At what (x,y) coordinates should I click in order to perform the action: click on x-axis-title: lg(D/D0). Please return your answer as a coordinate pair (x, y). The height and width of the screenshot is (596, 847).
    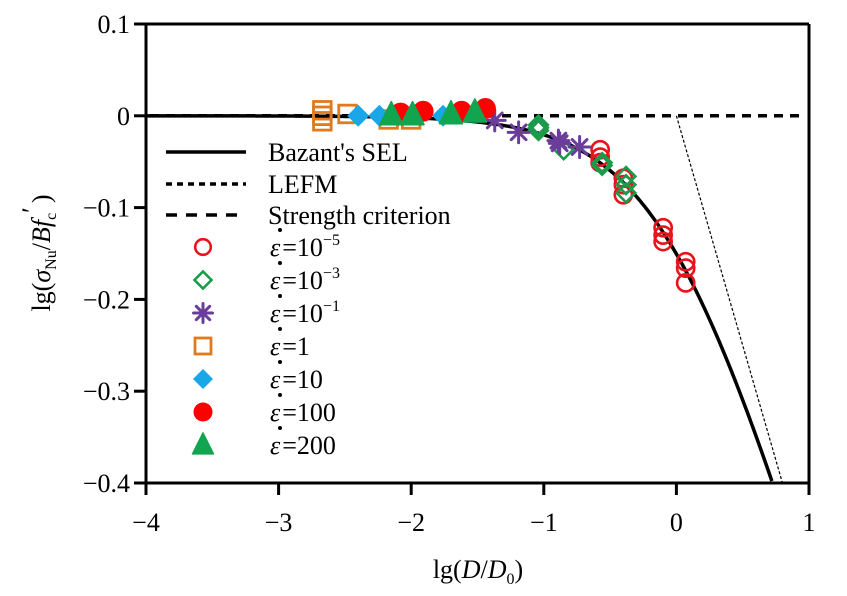
    Looking at the image, I should click on (478, 571).